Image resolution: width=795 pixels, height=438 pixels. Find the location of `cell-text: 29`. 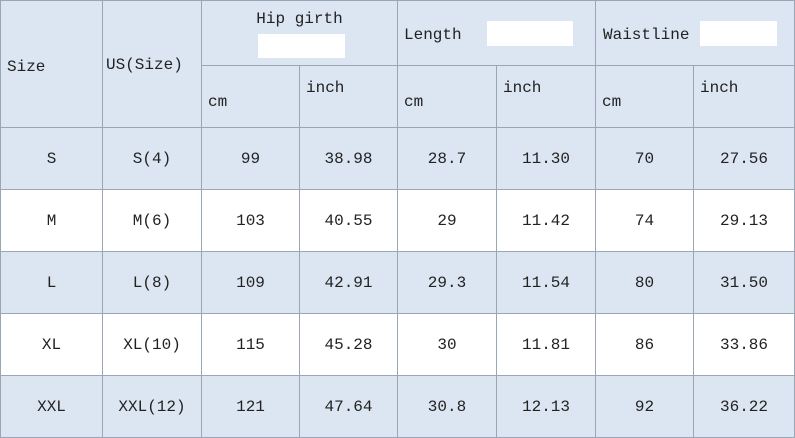

cell-text: 29 is located at coordinates (447, 220).